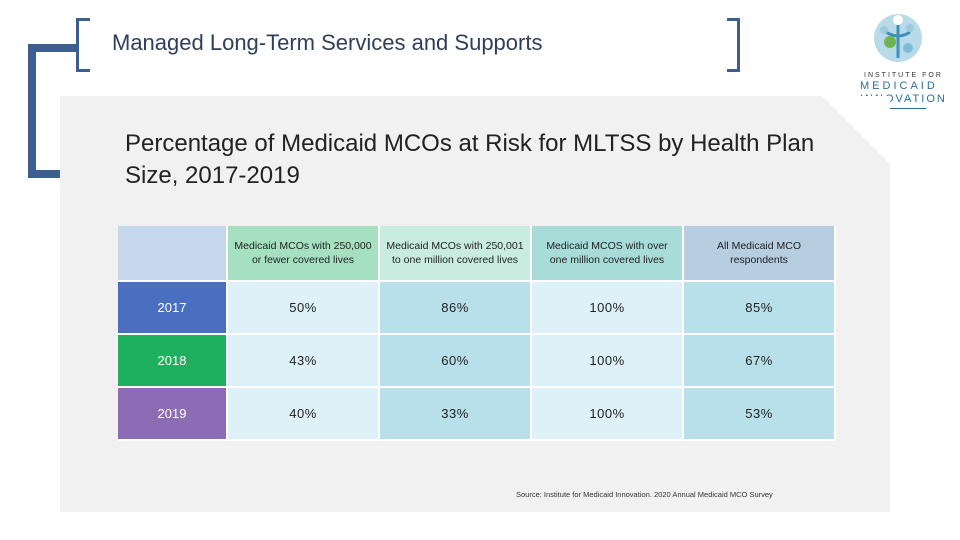  I want to click on header-bracket-right-bottom, so click(733, 70).